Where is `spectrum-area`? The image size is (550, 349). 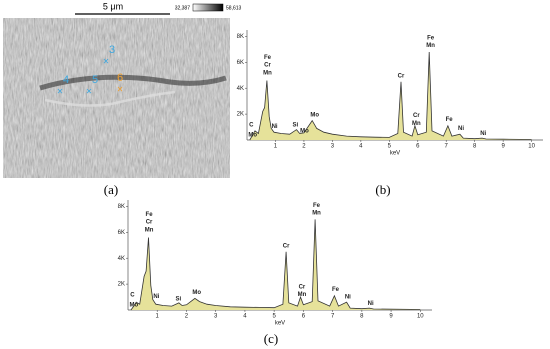
spectrum-area is located at coordinates (275, 264).